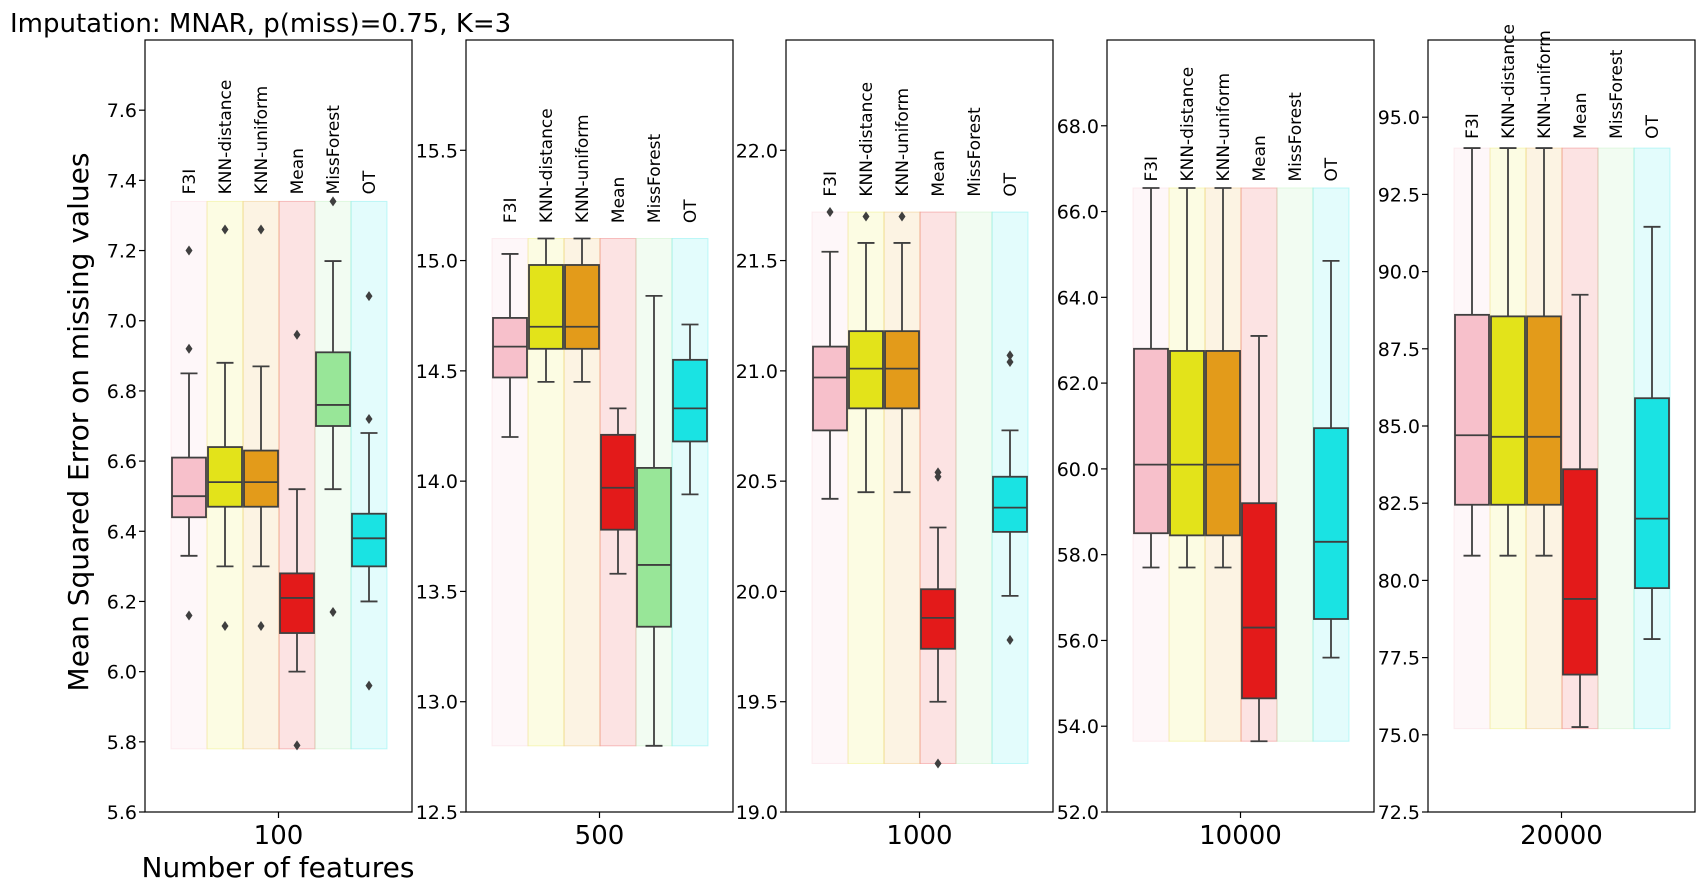 The height and width of the screenshot is (891, 1704). I want to click on y-tick-label: 19.0, so click(757, 813).